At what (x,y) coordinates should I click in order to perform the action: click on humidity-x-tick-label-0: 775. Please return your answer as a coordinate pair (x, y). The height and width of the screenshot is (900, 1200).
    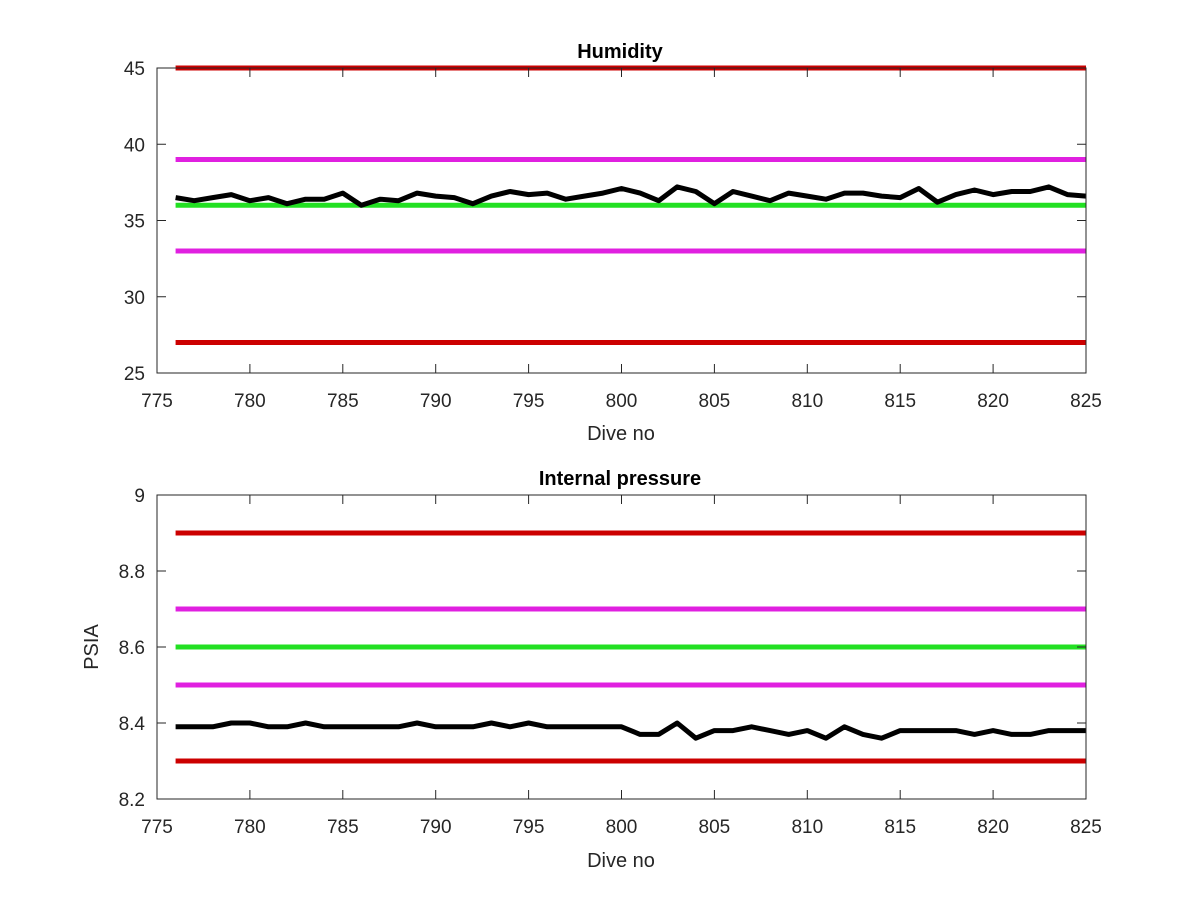
    Looking at the image, I should click on (157, 401).